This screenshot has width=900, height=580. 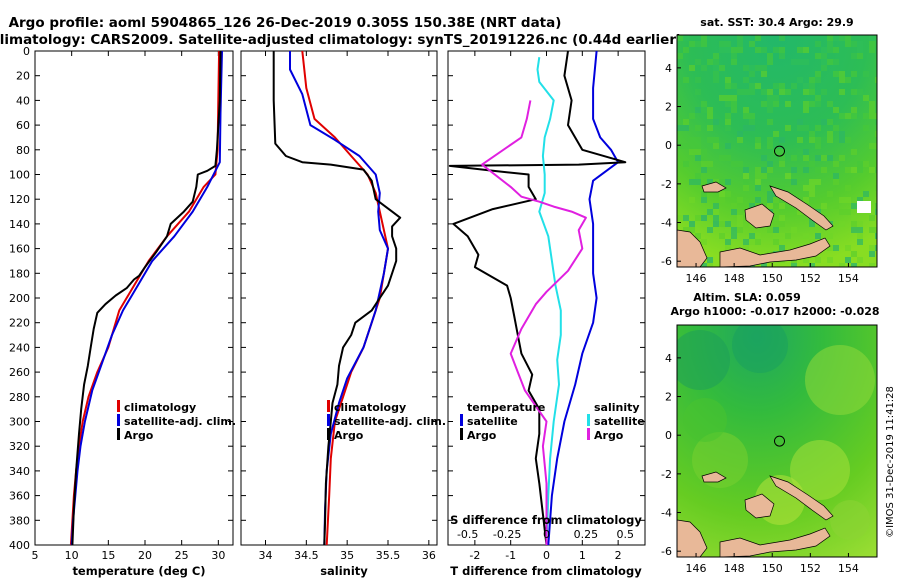 I want to click on x-tick-label: 34, so click(x=266, y=555).